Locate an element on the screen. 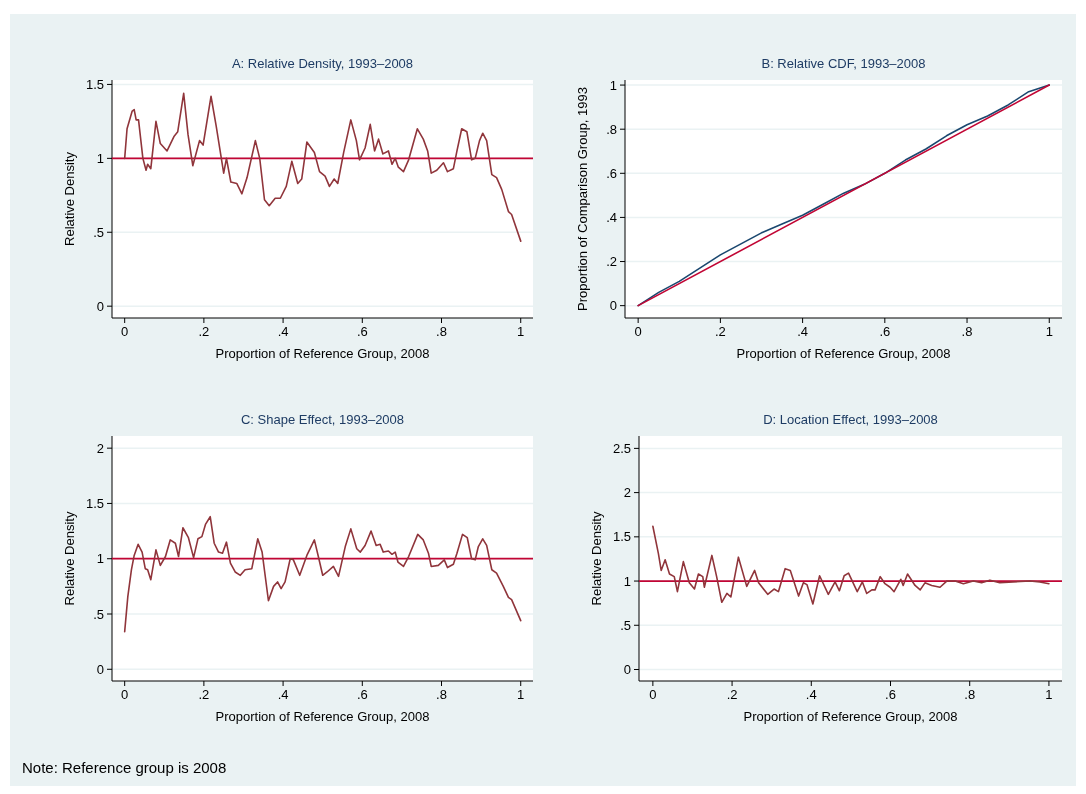 The height and width of the screenshot is (794, 1086). chart-title: D: Location Effect, 1993–2008 is located at coordinates (850, 419).